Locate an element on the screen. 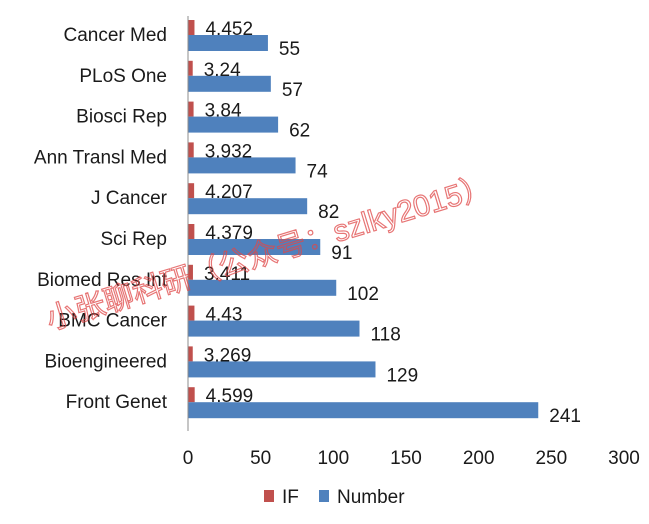  data-label-number: 57 is located at coordinates (292, 90).